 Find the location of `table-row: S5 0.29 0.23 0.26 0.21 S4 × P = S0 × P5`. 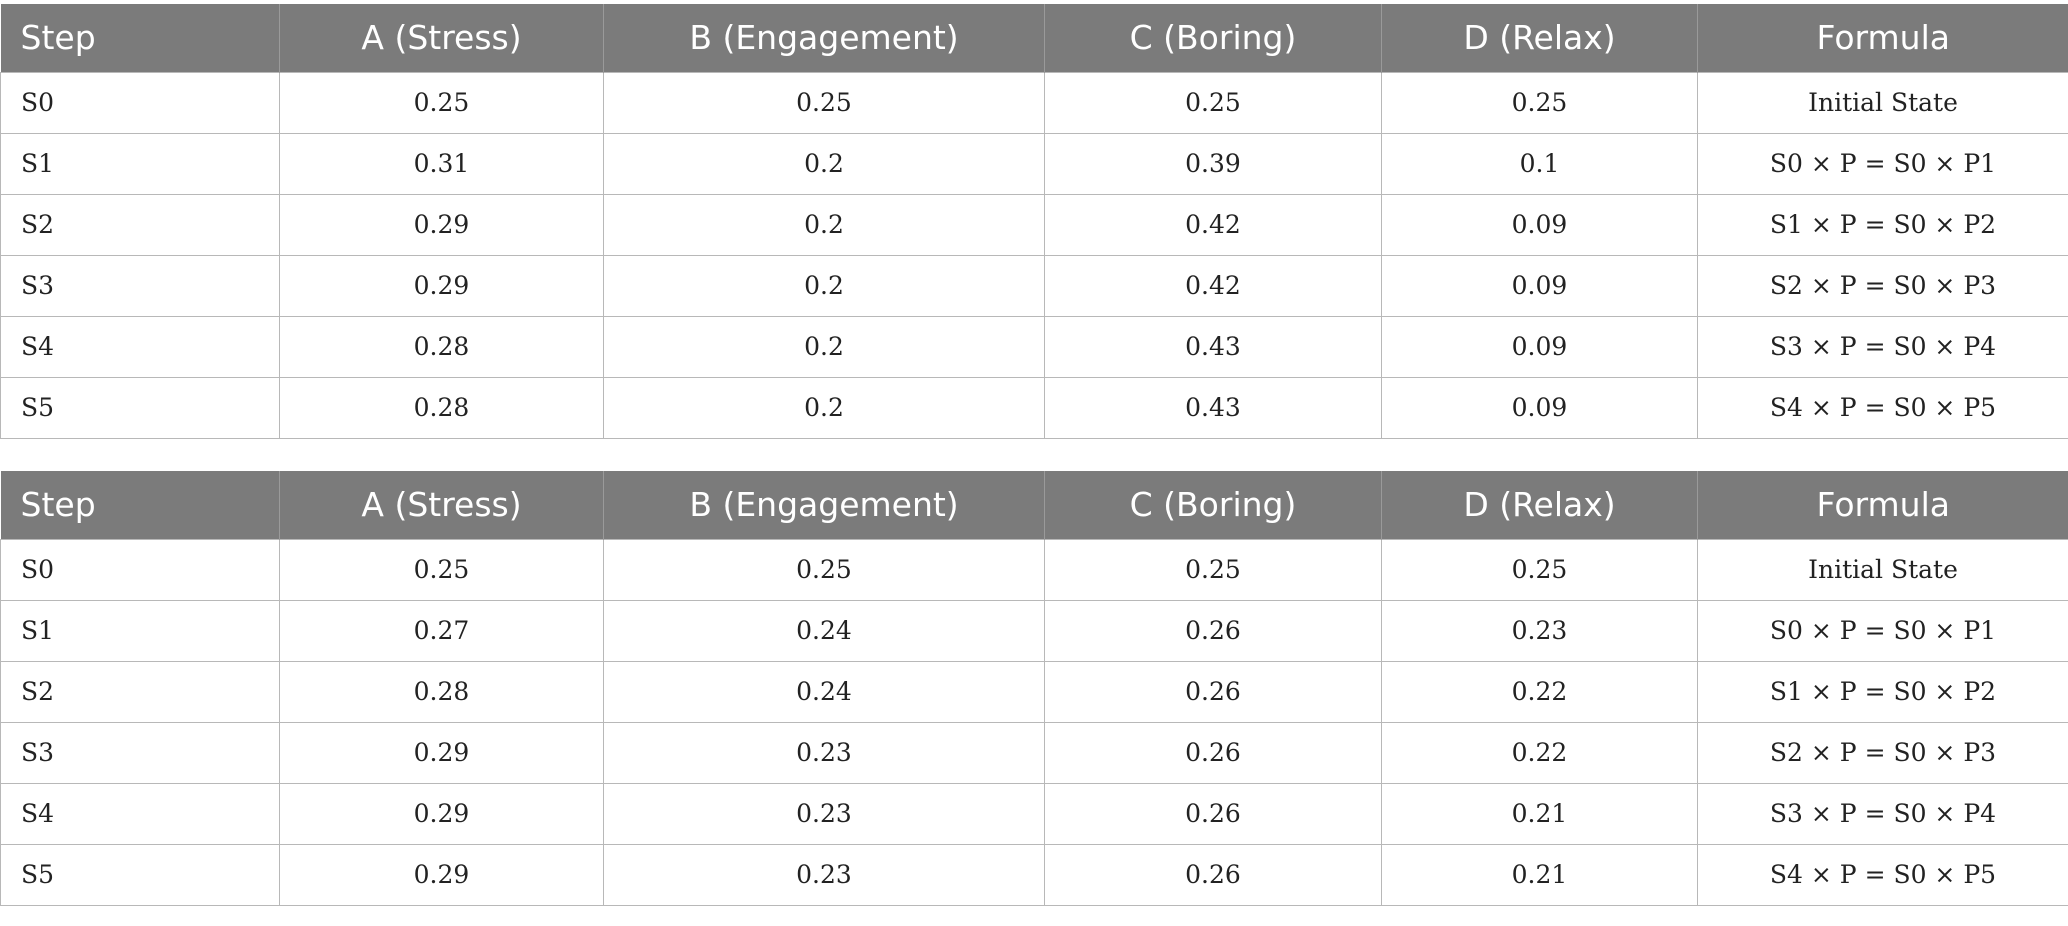

table-row: S5 0.29 0.23 0.26 0.21 S4 × P = S0 × P5 is located at coordinates (1034, 874).